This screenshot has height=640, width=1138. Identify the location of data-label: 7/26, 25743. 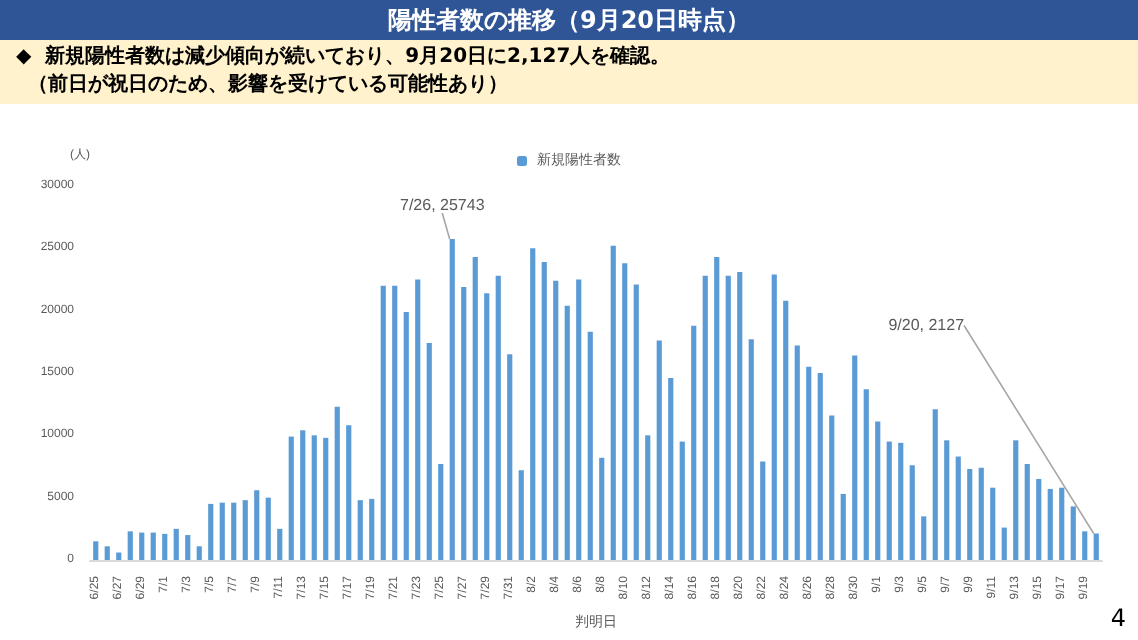
(442, 205).